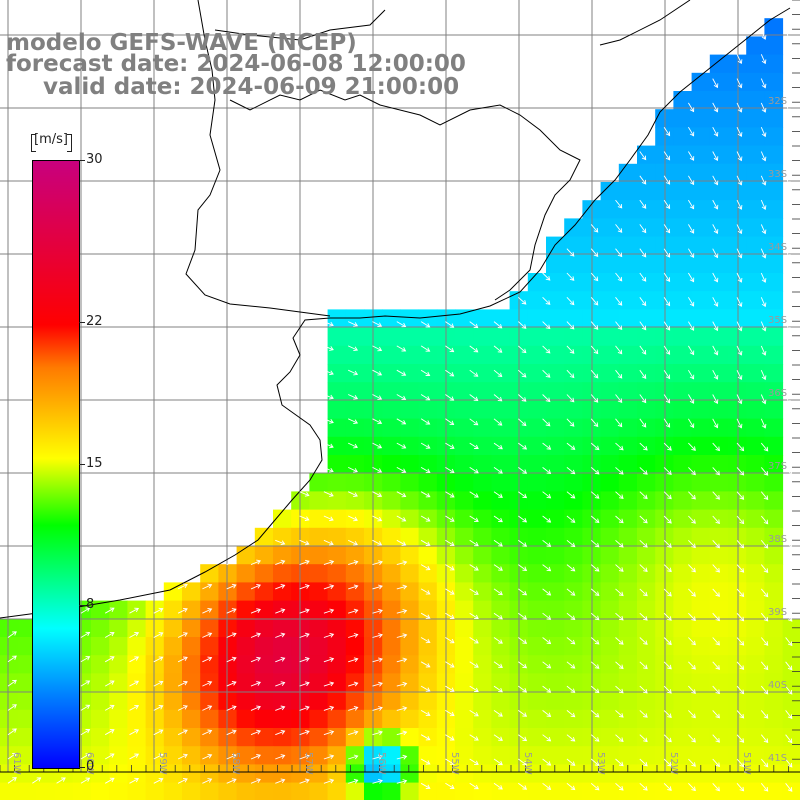 This screenshot has height=800, width=800. What do you see at coordinates (90, 766) in the screenshot?
I see `colorbar-tick-label: 0` at bounding box center [90, 766].